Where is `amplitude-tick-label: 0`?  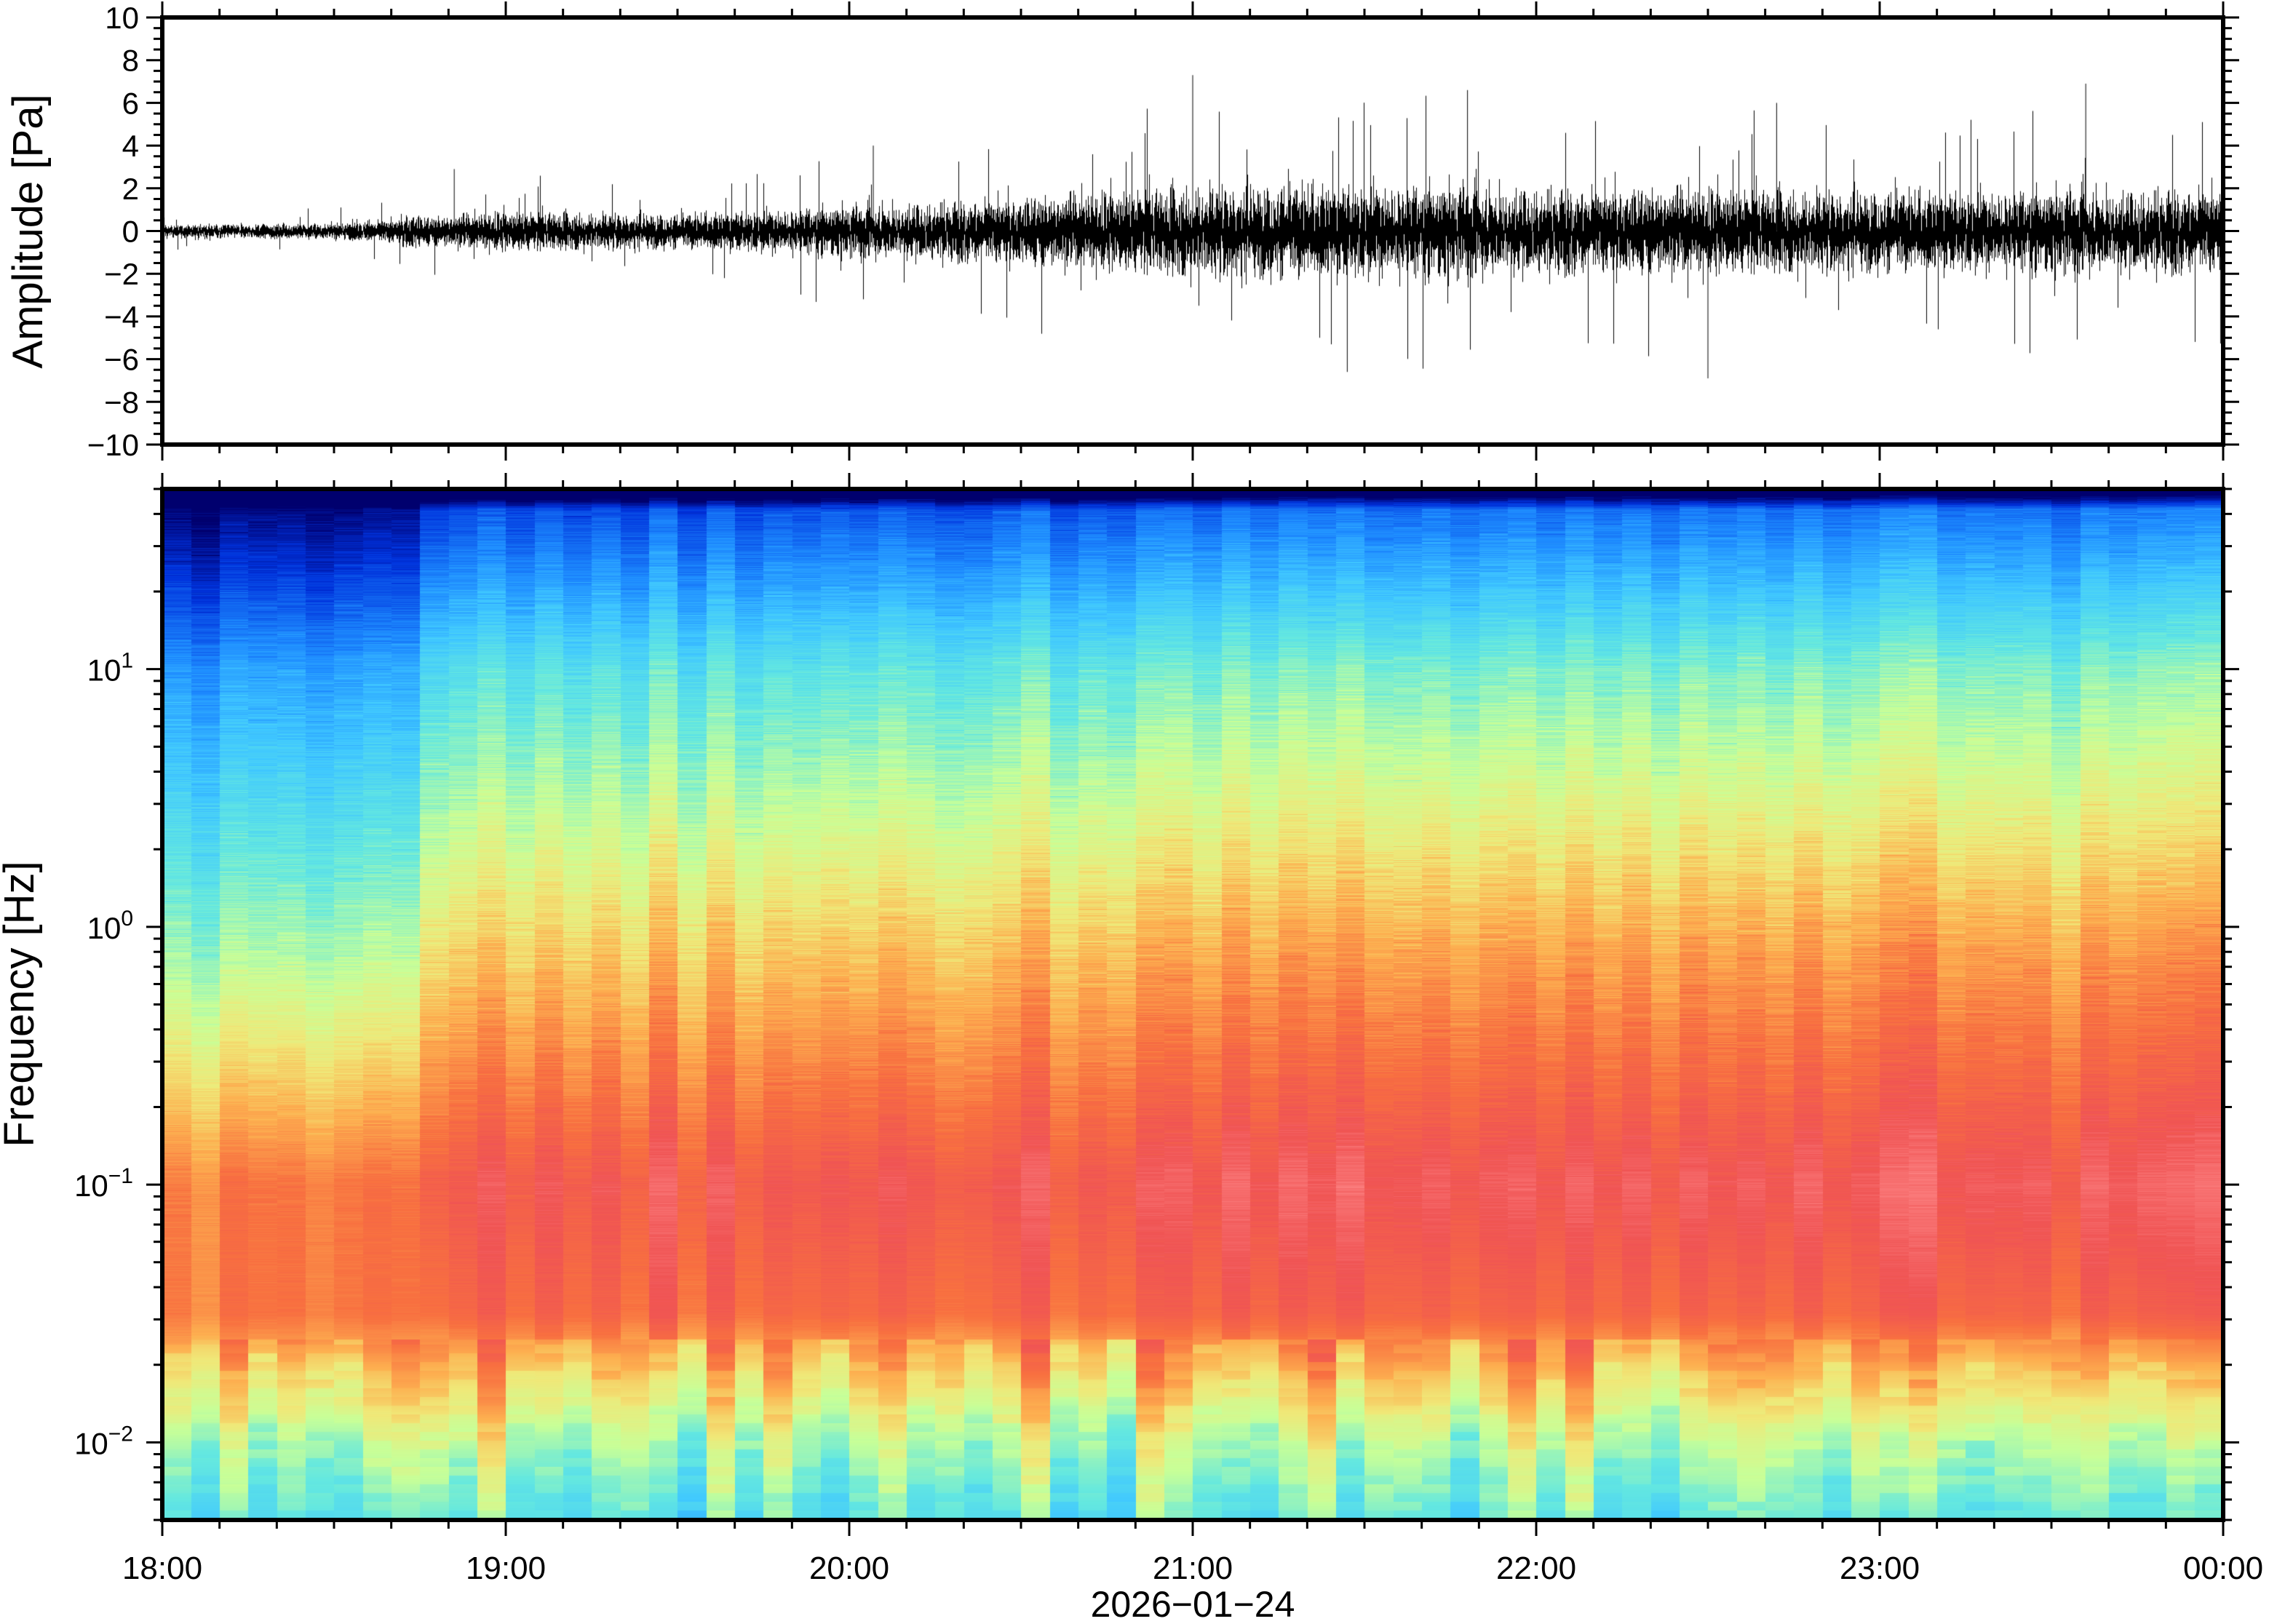
amplitude-tick-label: 0 is located at coordinates (130, 232).